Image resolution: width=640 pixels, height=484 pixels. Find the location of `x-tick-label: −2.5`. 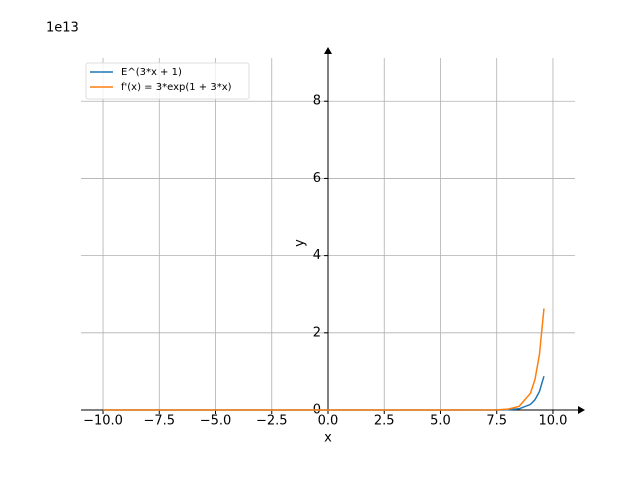

x-tick-label: −2.5 is located at coordinates (272, 421).